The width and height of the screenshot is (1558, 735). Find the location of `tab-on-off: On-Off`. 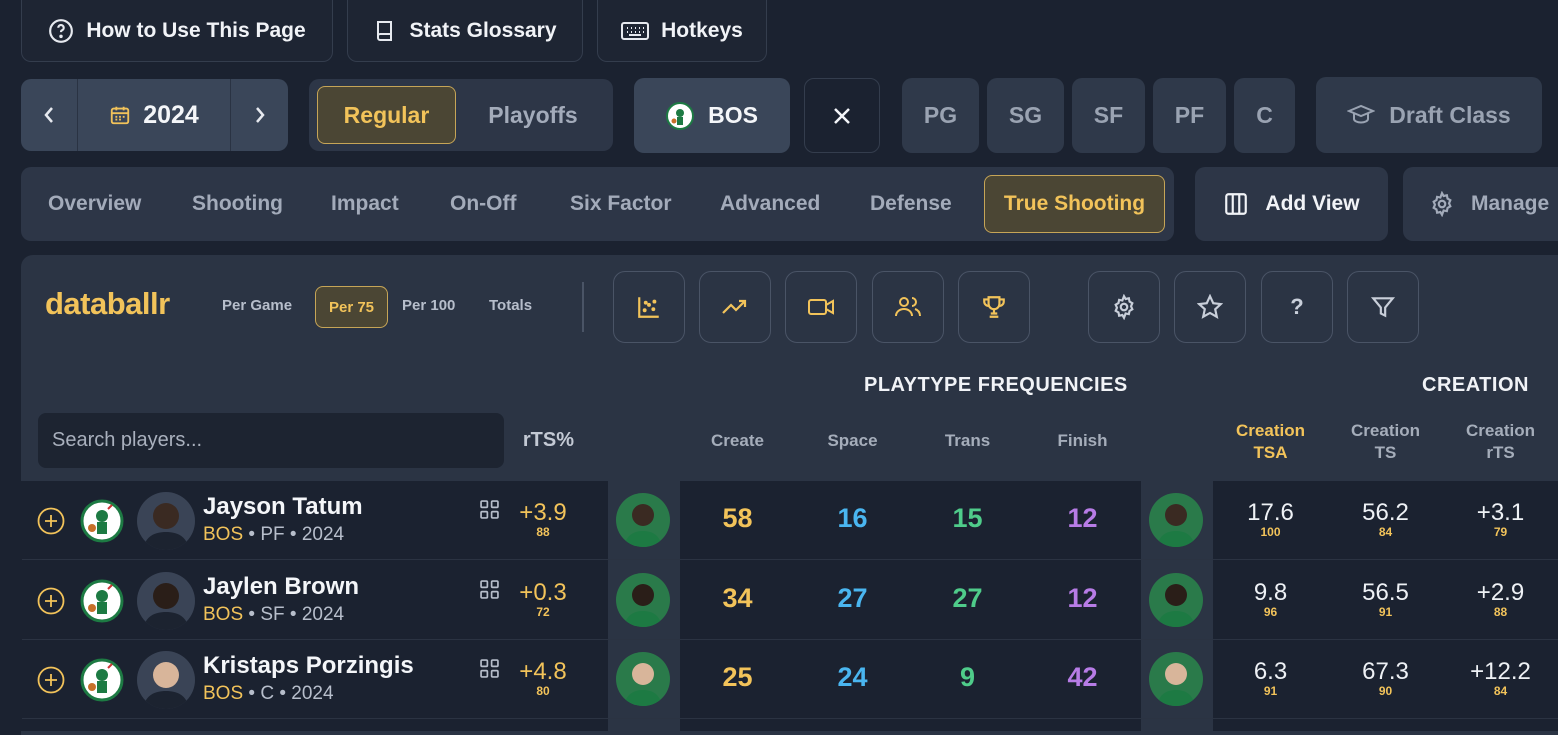

tab-on-off: On-Off is located at coordinates (483, 204).